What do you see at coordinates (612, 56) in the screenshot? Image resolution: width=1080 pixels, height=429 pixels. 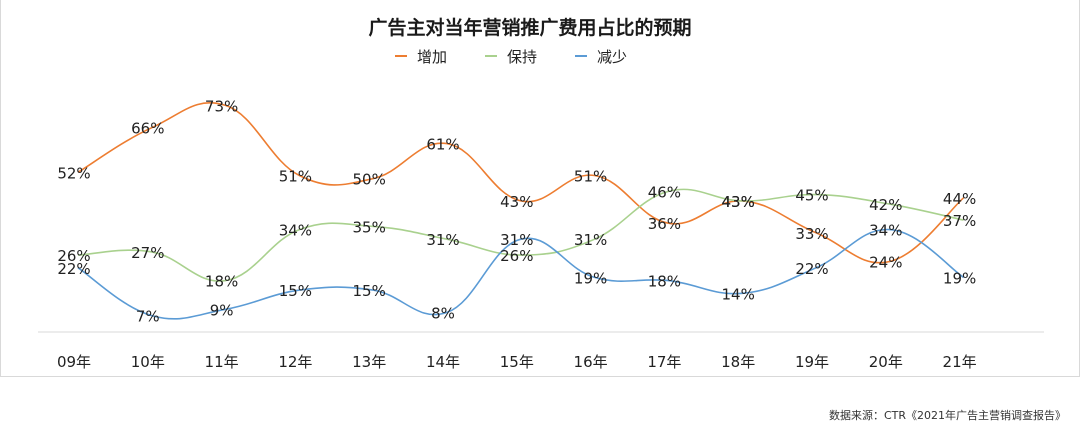 I see `legend-label-decrease: 减少` at bounding box center [612, 56].